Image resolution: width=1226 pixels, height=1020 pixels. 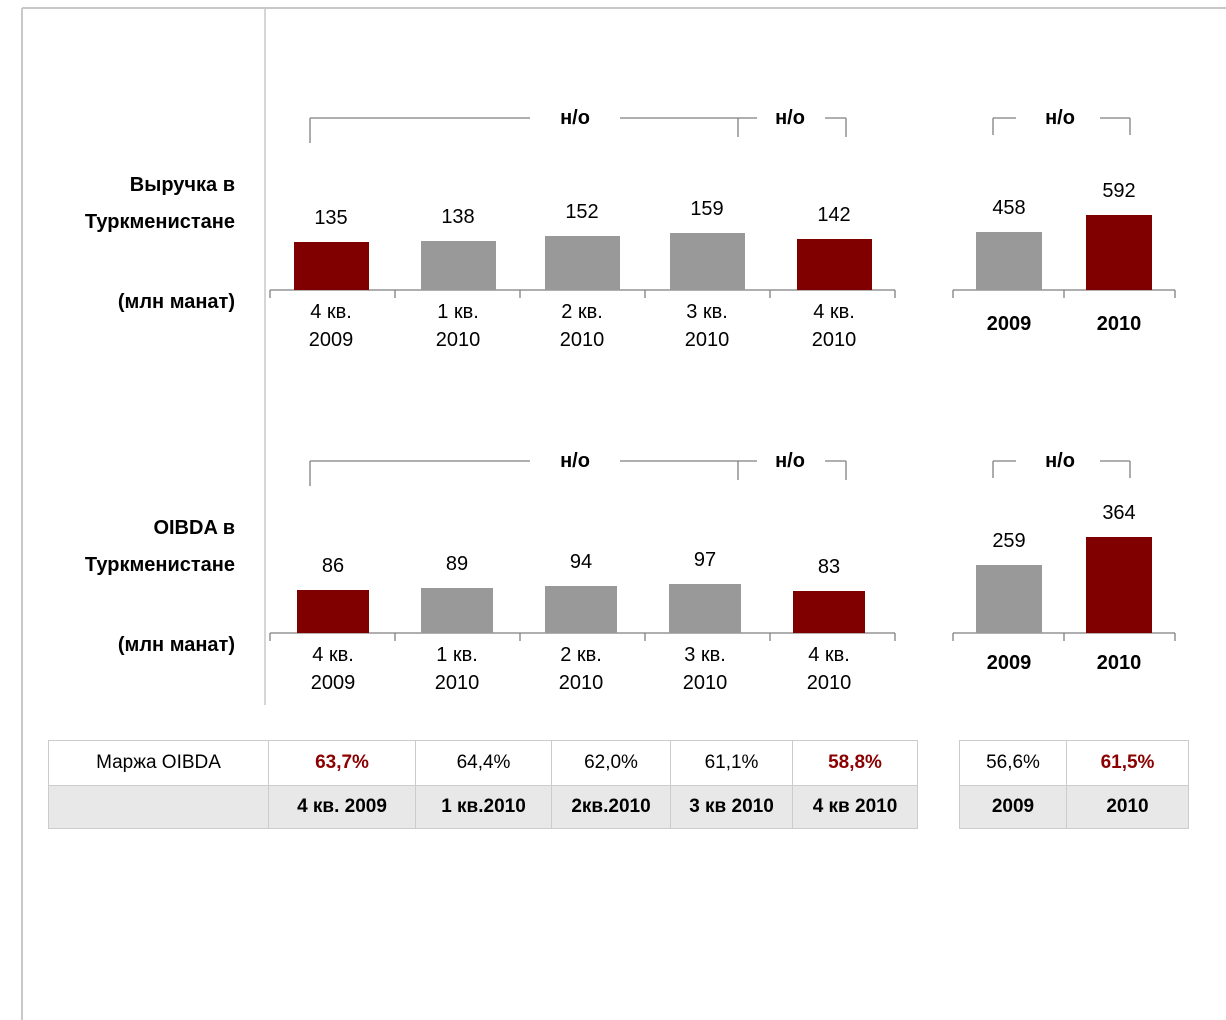 What do you see at coordinates (582, 211) in the screenshot?
I see `value-label: 152` at bounding box center [582, 211].